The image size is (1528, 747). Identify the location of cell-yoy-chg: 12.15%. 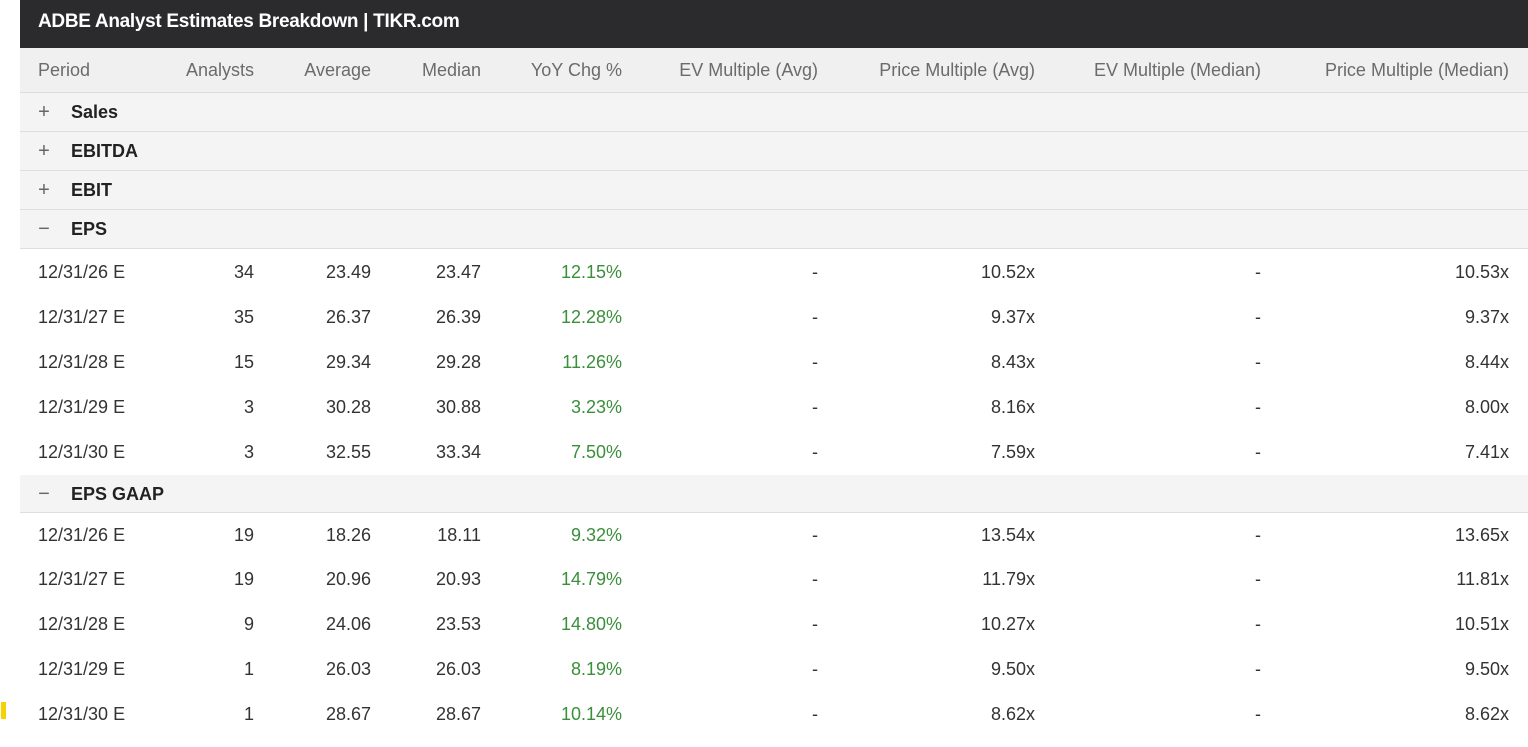
(591, 272).